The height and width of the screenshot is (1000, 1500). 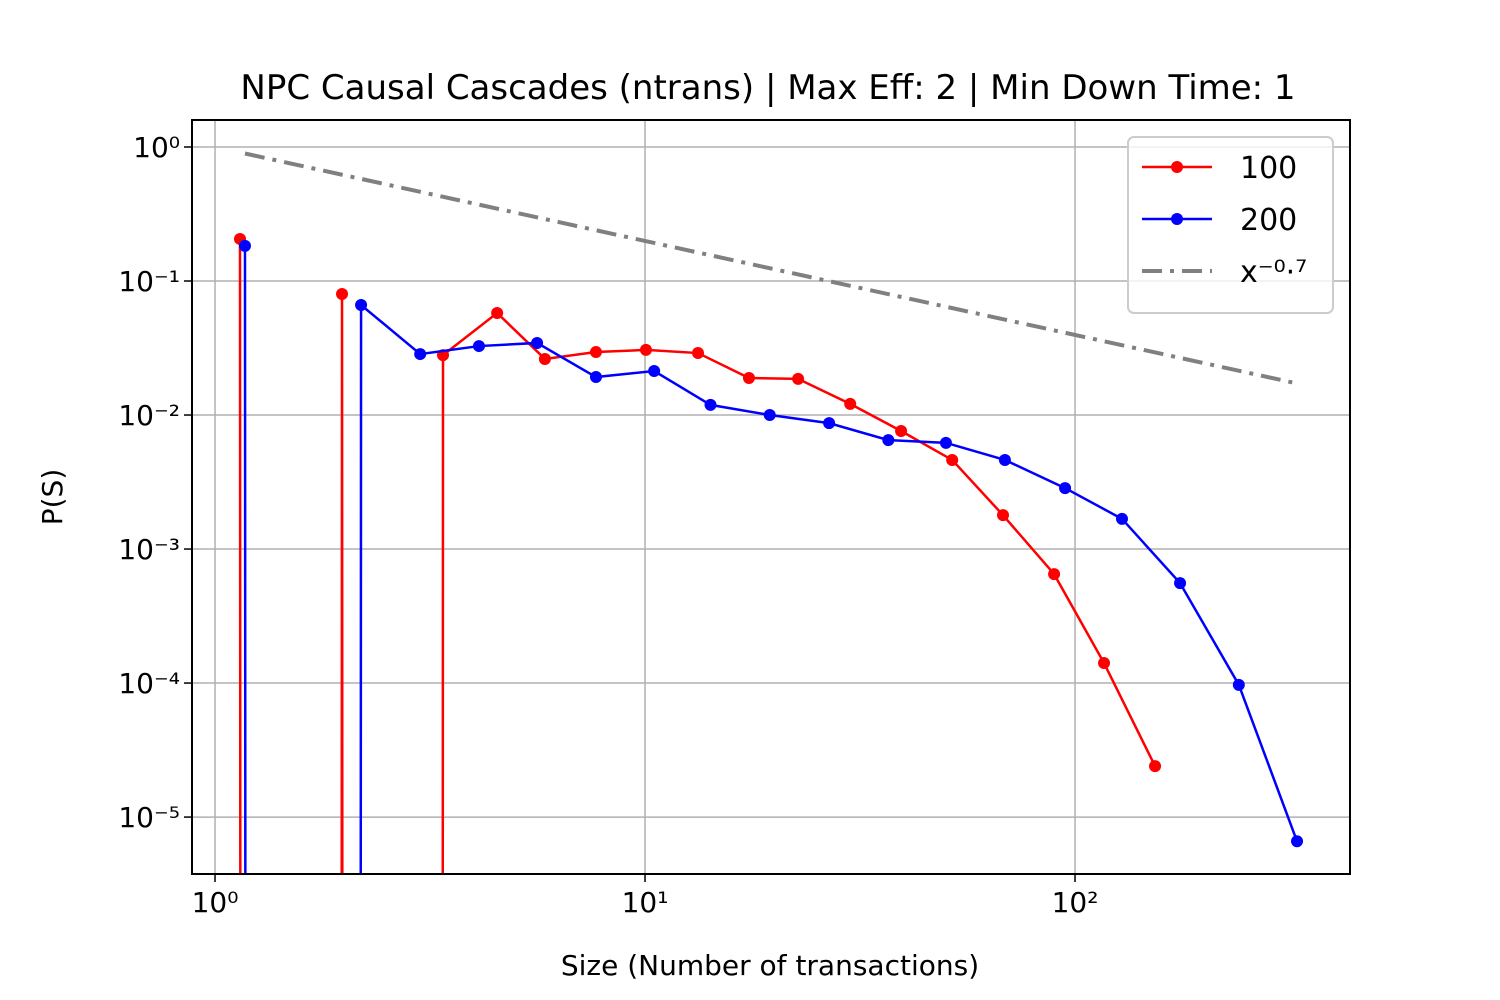 What do you see at coordinates (770, 965) in the screenshot?
I see `x-axis-label: Size (Number of transactions)` at bounding box center [770, 965].